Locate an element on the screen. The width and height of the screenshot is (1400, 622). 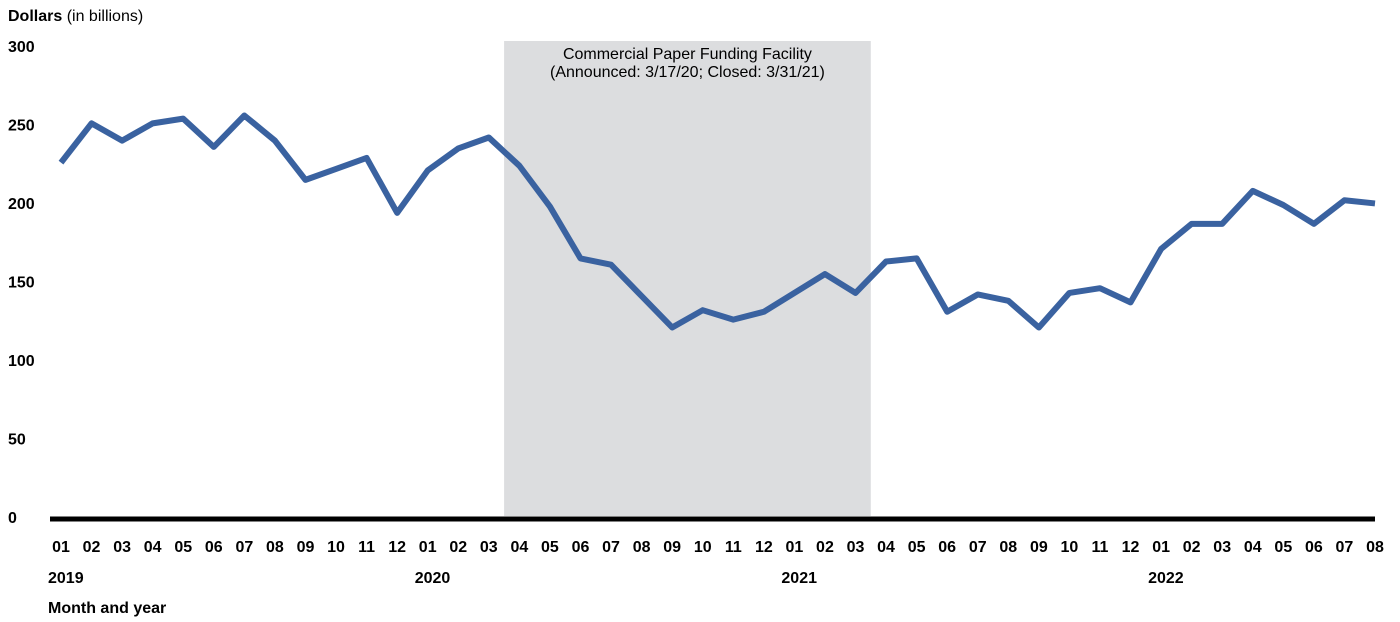
y-tick-label: 200 is located at coordinates (21, 204).